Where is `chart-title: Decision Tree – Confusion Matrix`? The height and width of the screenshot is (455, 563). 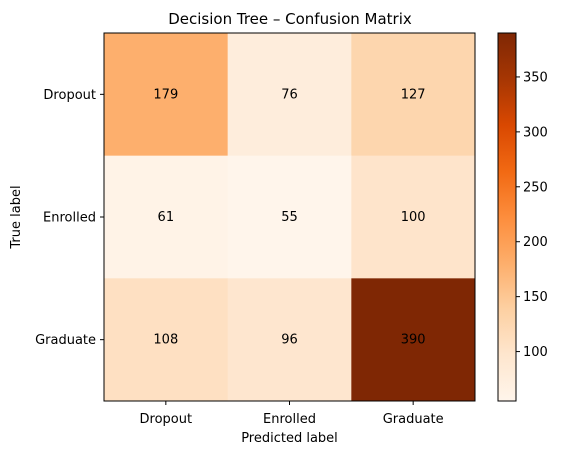
chart-title: Decision Tree – Confusion Matrix is located at coordinates (290, 19).